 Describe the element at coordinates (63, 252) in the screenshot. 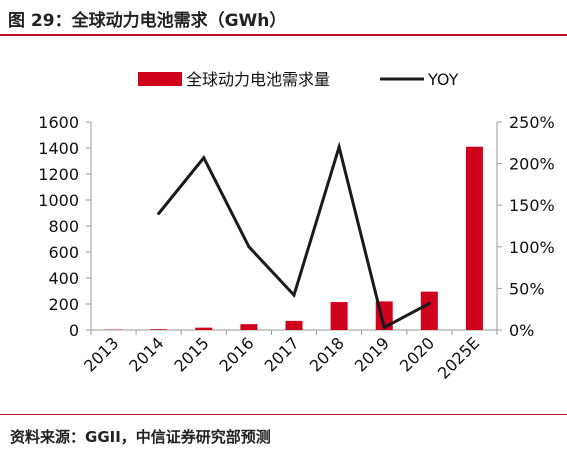

I see `y-left-tick-label: 600` at that location.